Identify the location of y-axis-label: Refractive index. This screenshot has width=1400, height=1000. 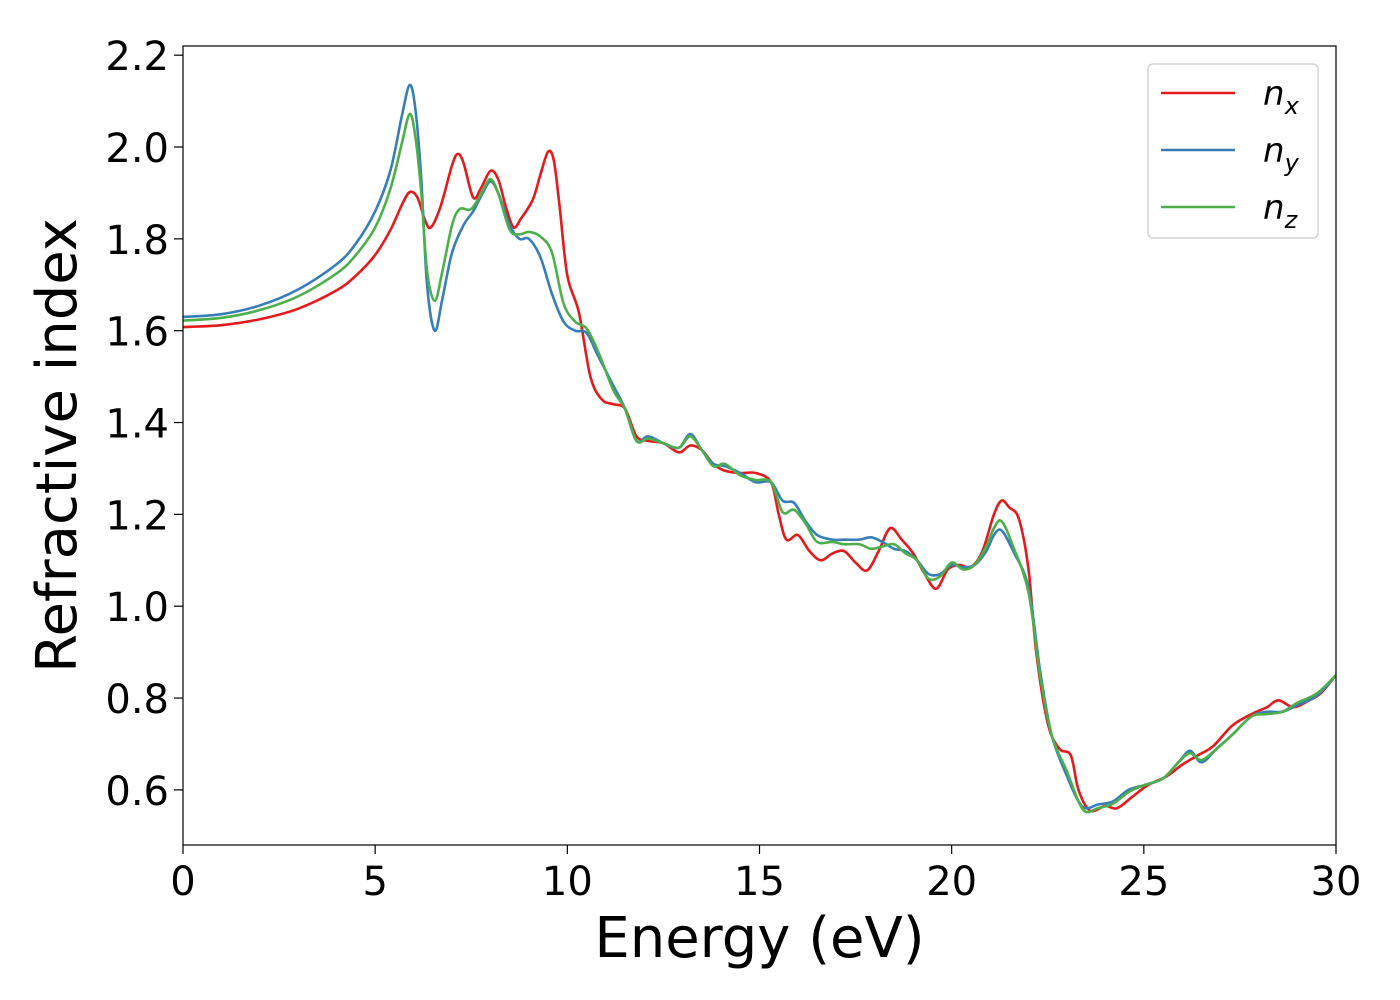
(57, 445).